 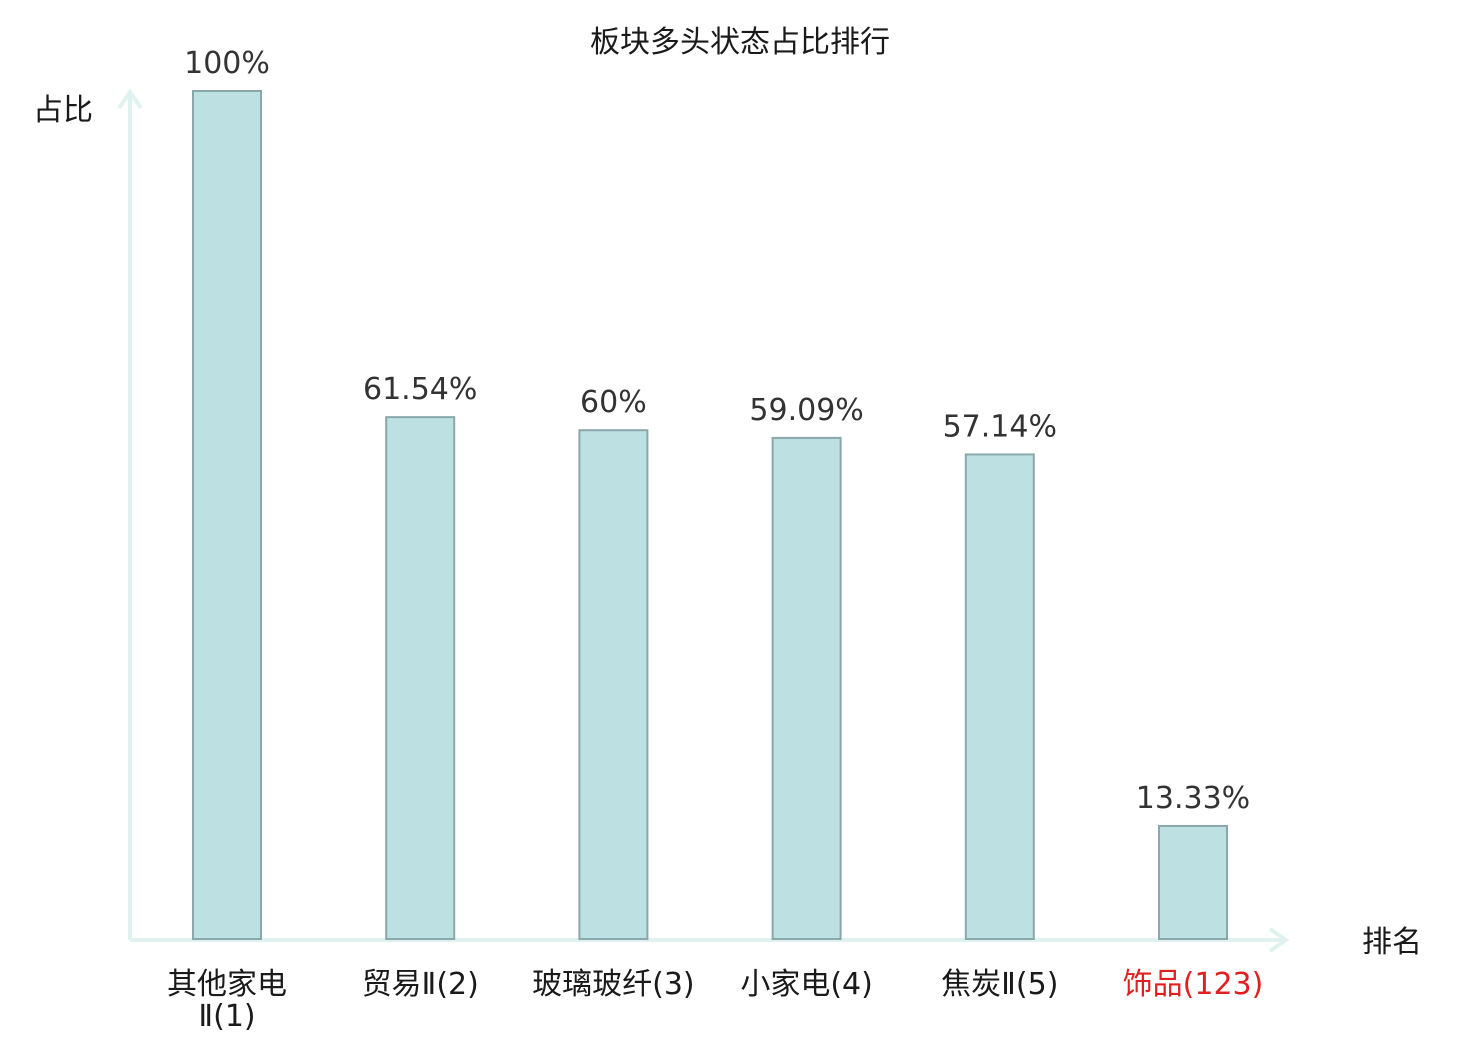 What do you see at coordinates (1000, 426) in the screenshot?
I see `value-label: 57.14%` at bounding box center [1000, 426].